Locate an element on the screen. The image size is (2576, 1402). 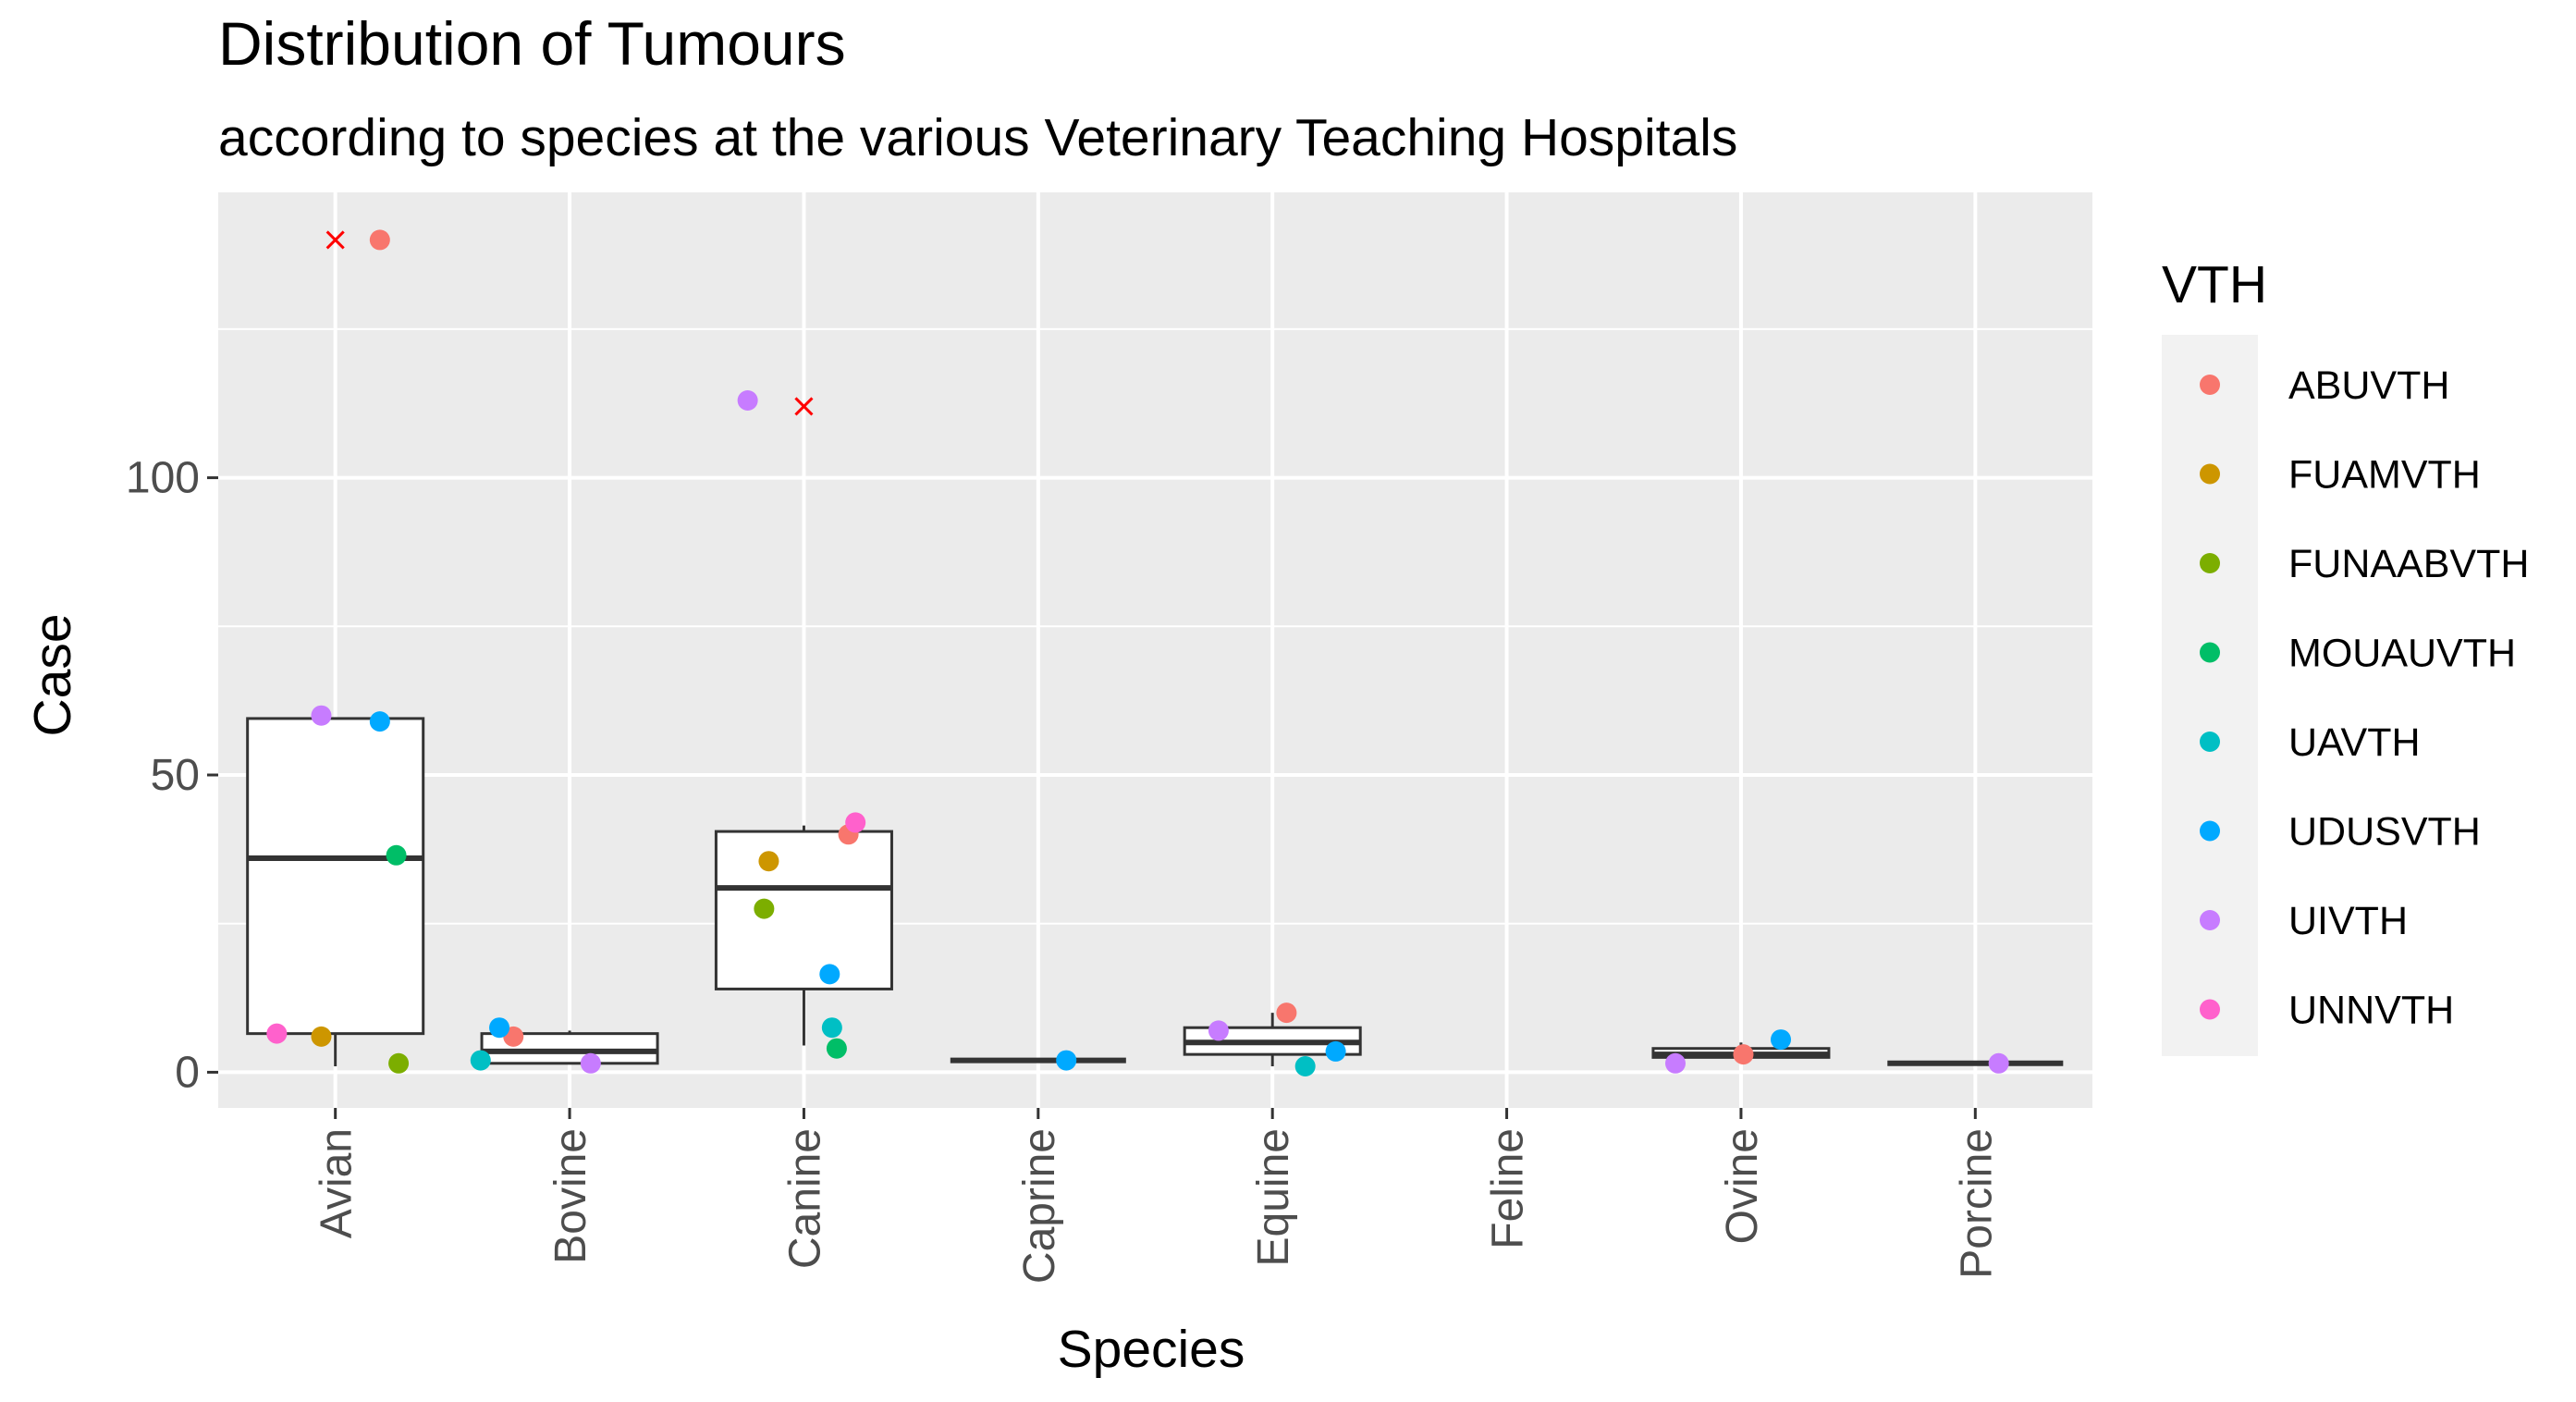
boxplot-canine is located at coordinates (803, 721).